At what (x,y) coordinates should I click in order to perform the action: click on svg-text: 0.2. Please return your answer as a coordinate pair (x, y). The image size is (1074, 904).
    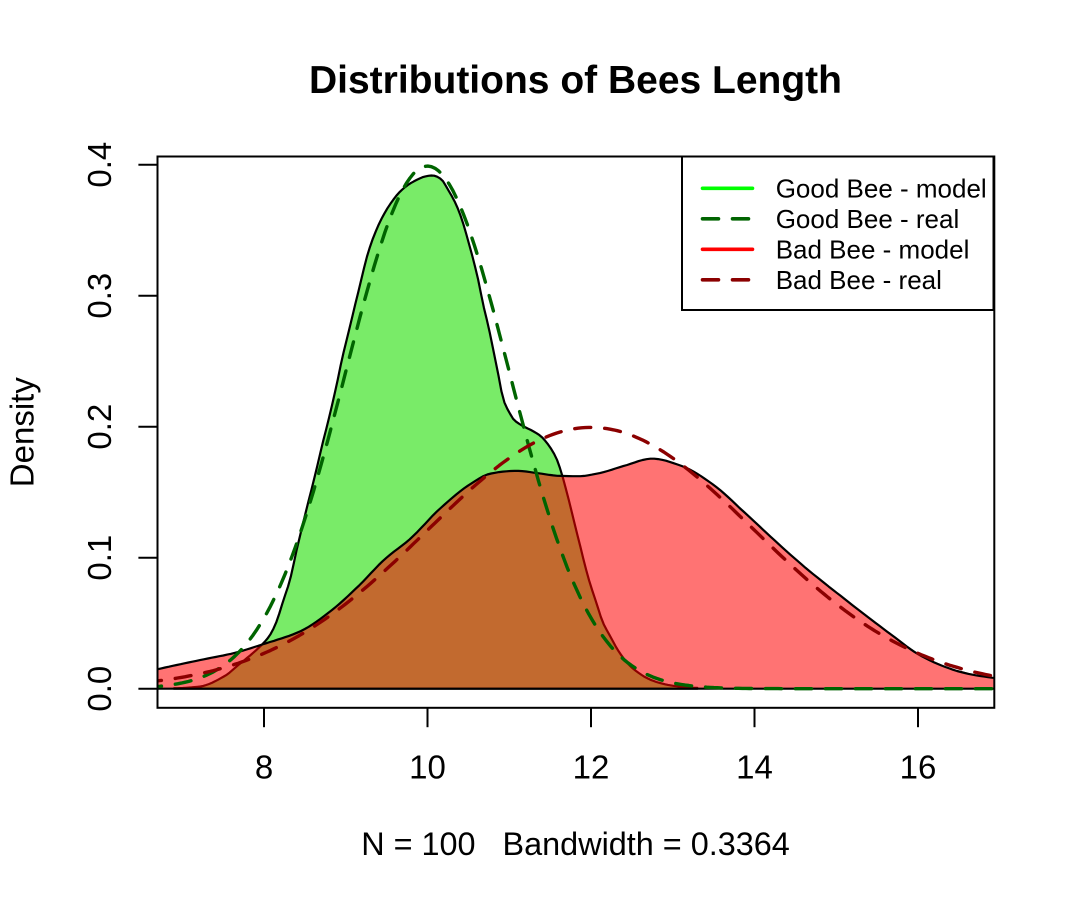
    Looking at the image, I should click on (99, 427).